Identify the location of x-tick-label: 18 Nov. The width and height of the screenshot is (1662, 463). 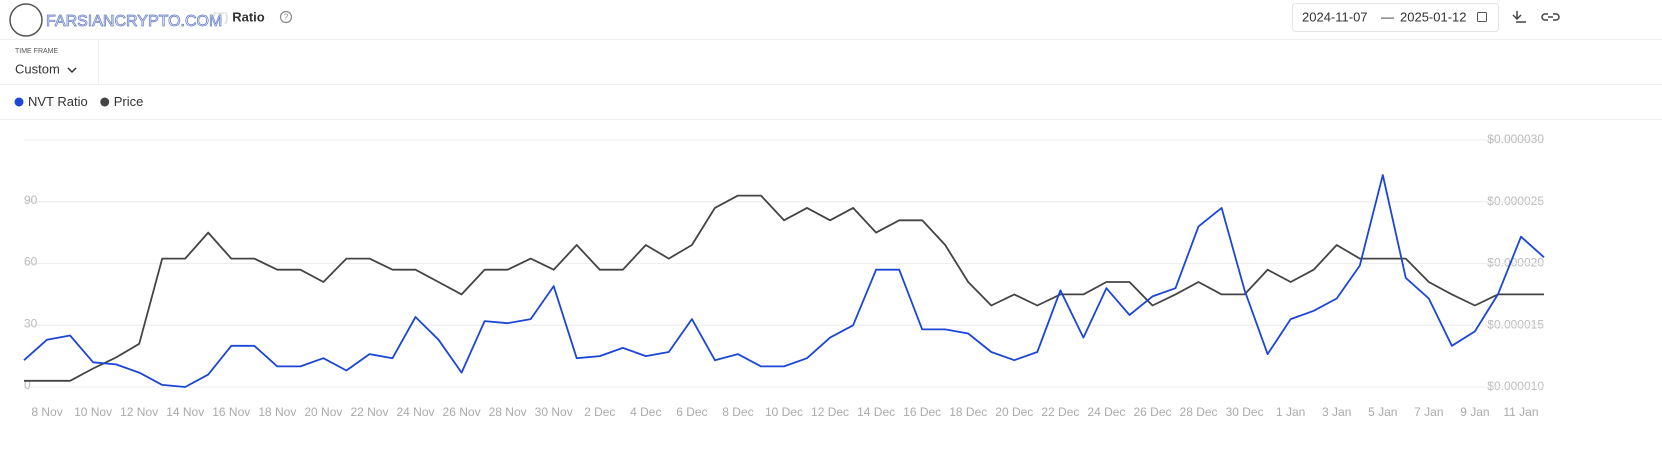
(277, 412).